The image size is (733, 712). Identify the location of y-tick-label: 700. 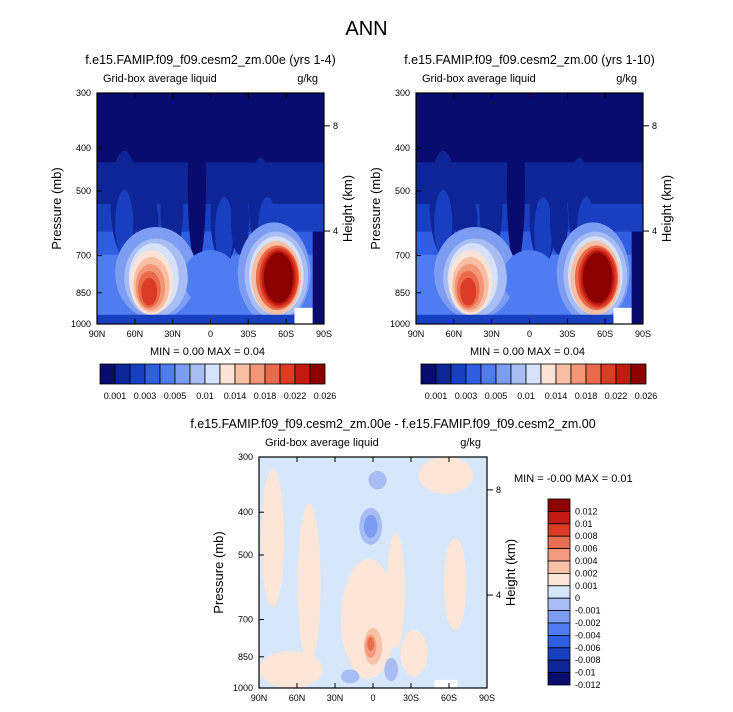
(83, 256).